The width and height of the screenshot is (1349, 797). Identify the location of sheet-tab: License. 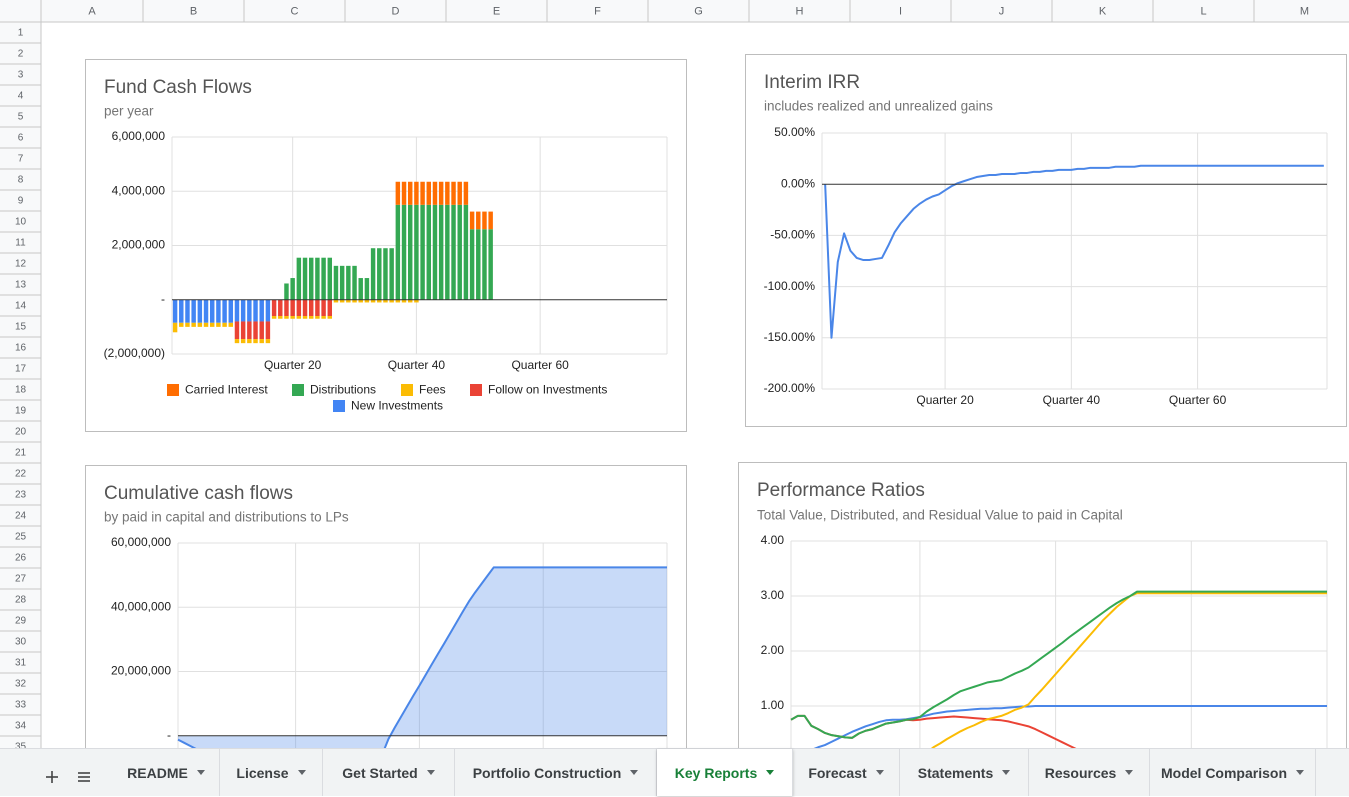
(271, 772).